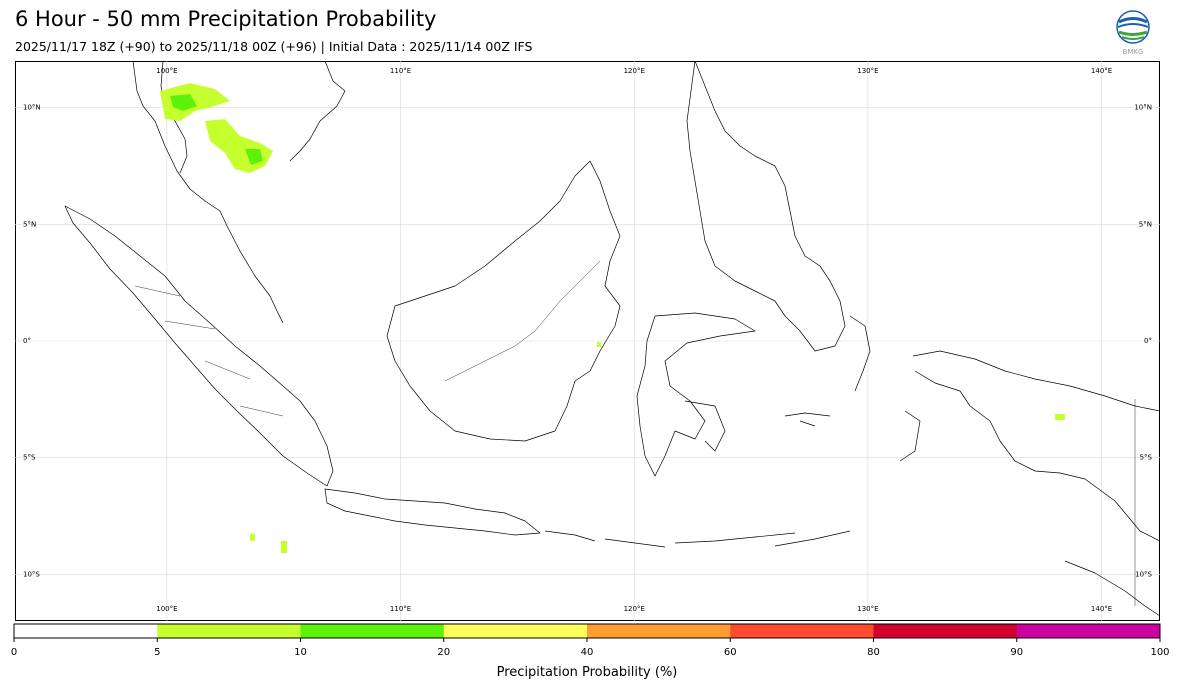  Describe the element at coordinates (873, 652) in the screenshot. I see `colorbar-tick-label: 80` at that location.